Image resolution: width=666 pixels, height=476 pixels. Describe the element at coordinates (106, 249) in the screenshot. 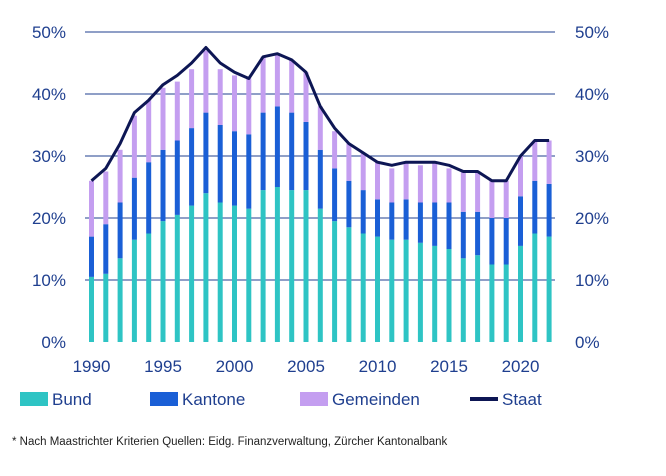

I see `bar-kantone-1991` at that location.